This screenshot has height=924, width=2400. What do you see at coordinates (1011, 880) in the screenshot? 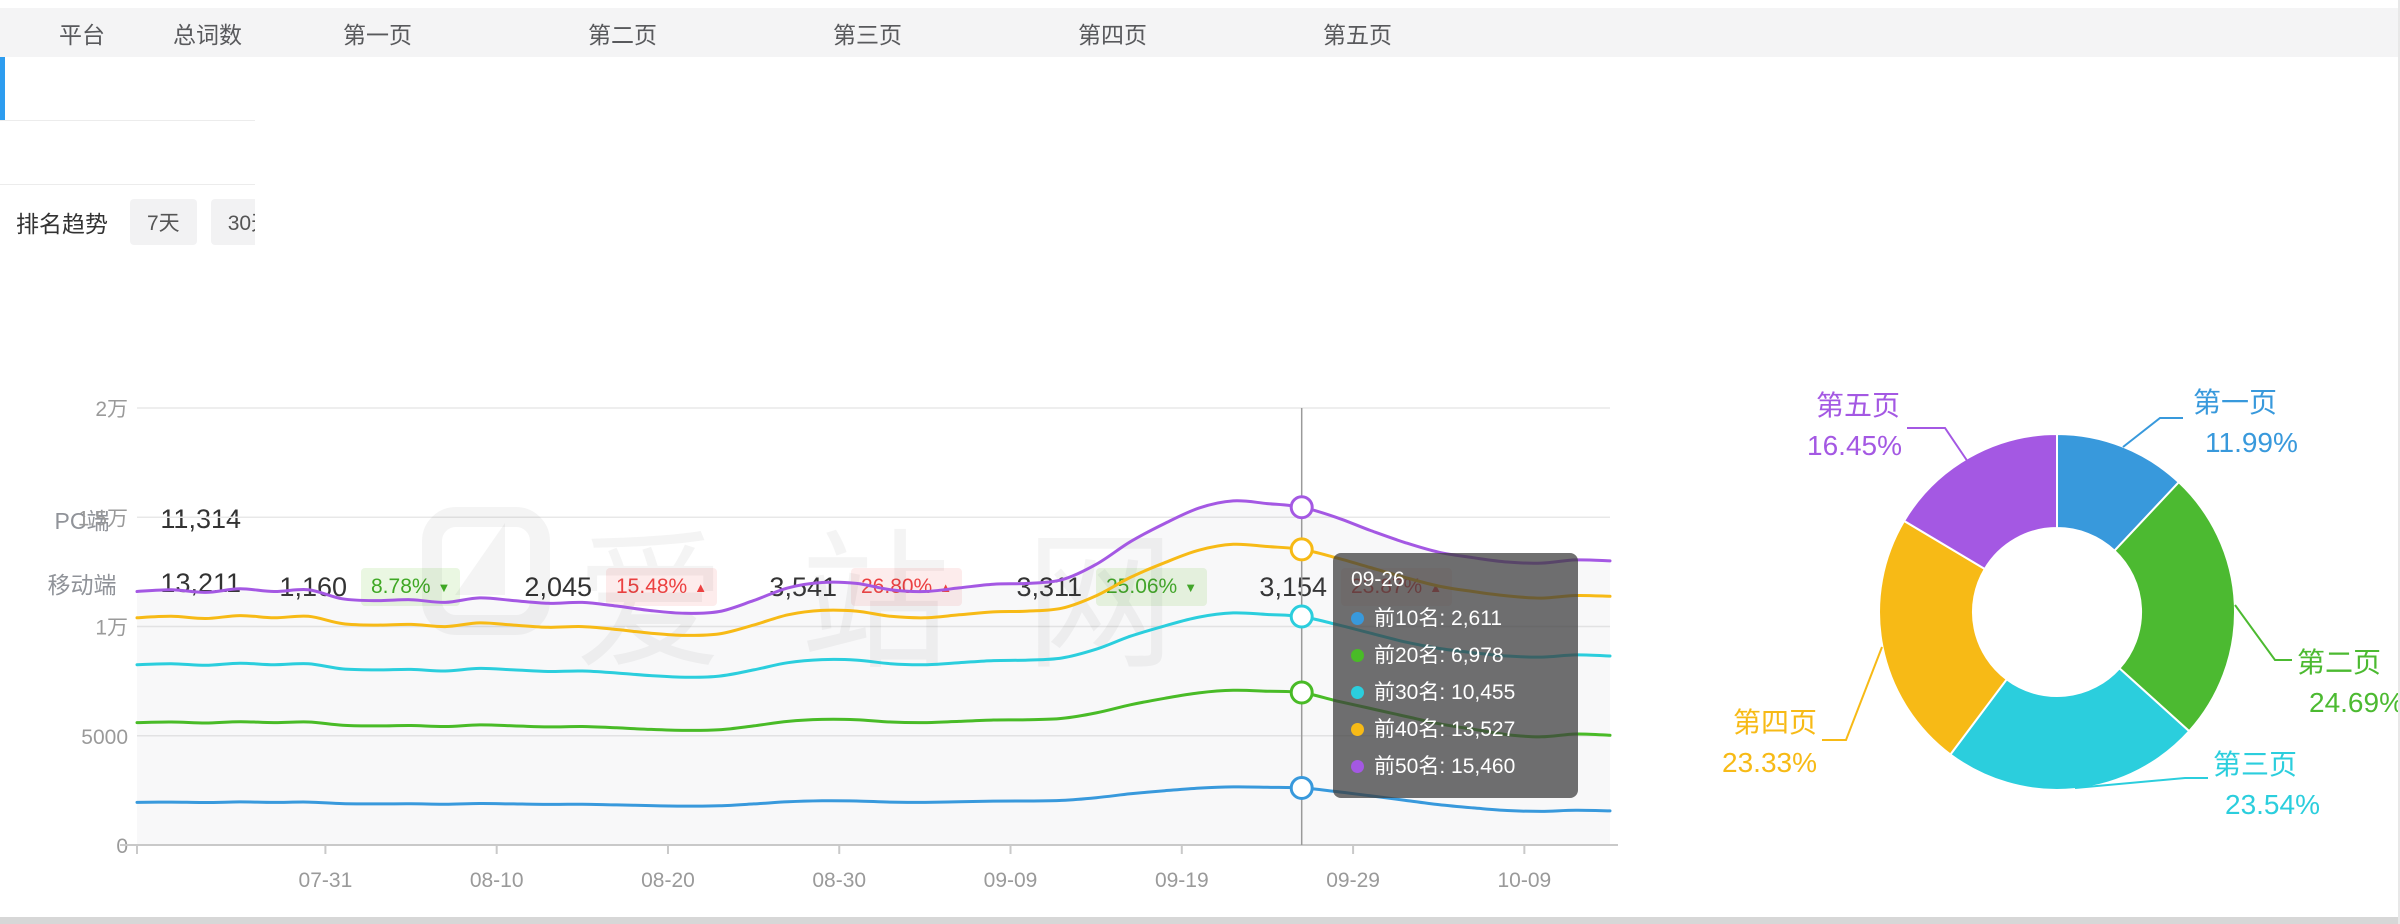
I see `x-axis-label: 09-09` at bounding box center [1011, 880].